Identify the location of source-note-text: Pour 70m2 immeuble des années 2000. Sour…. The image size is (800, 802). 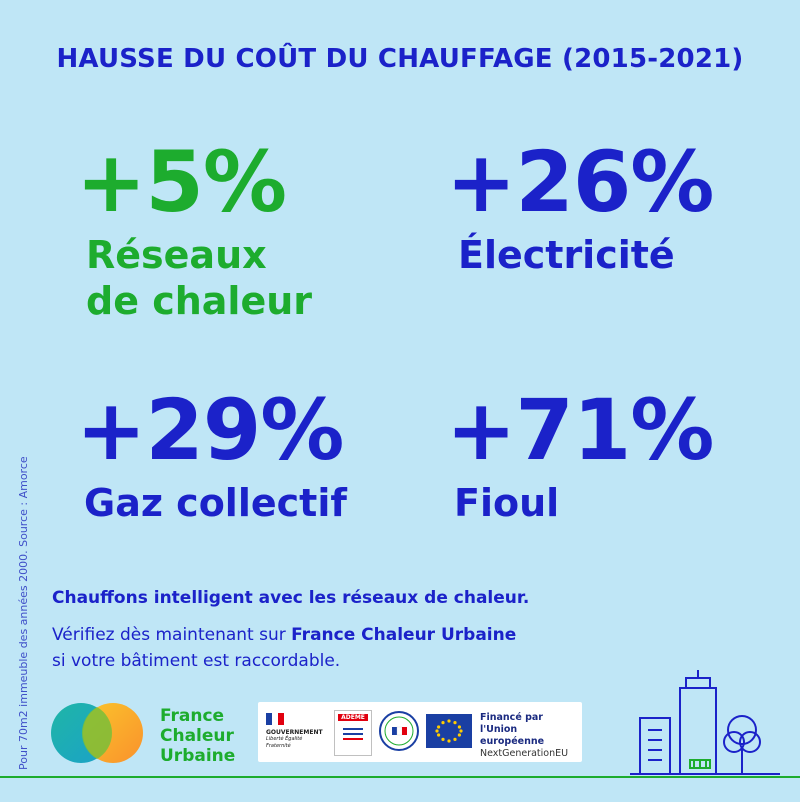
(23, 613).